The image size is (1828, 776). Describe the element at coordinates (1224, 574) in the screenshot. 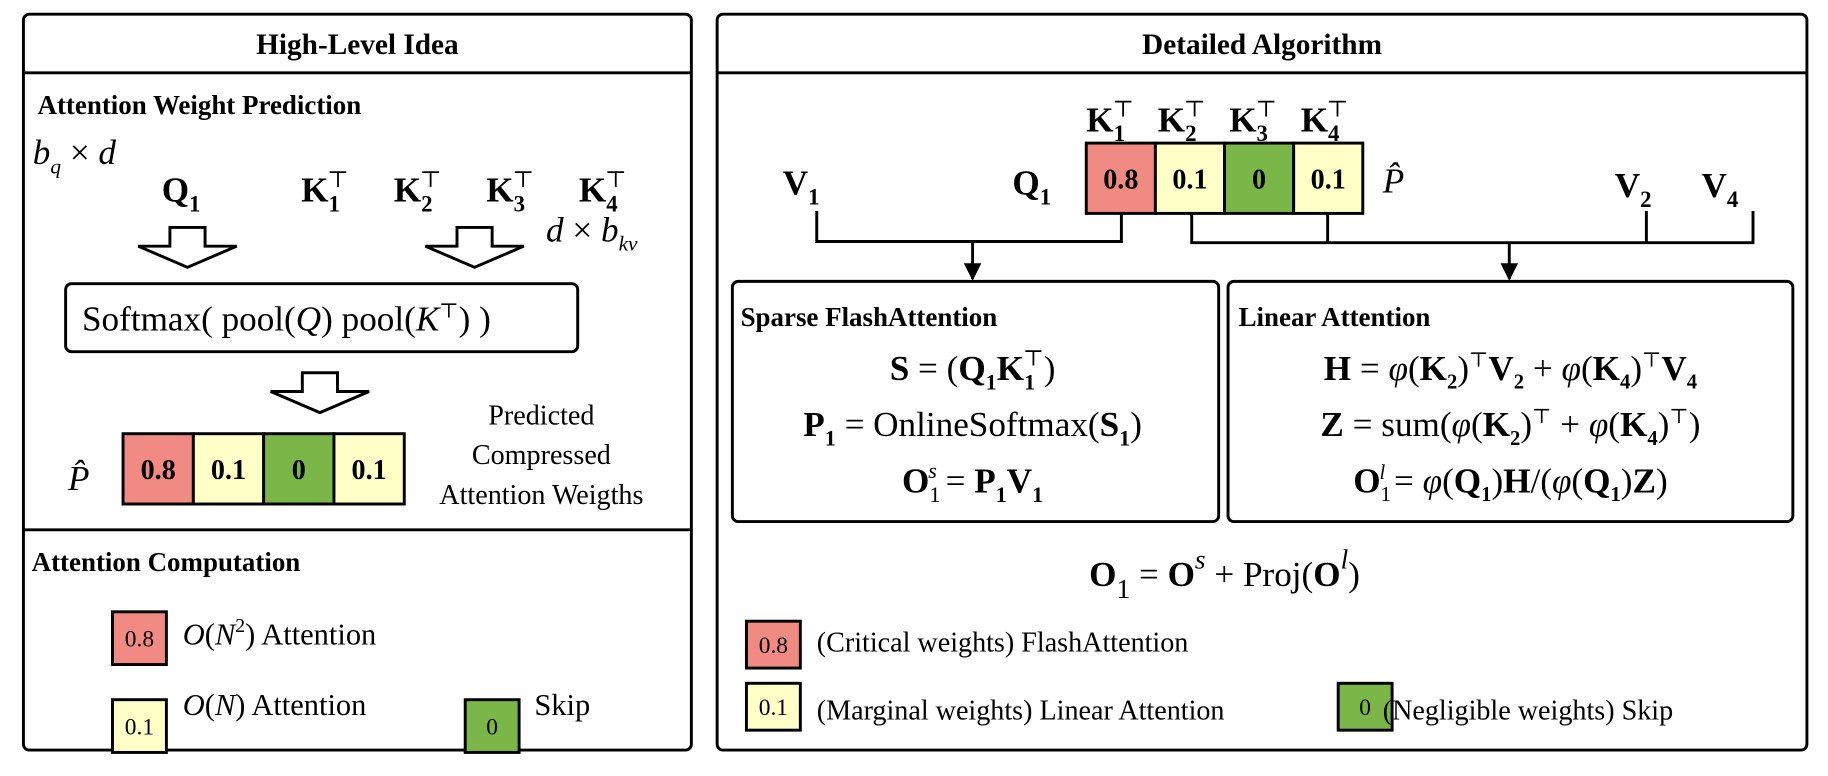

I see `output-equation: O1 = Os + Proj(Ol)` at that location.